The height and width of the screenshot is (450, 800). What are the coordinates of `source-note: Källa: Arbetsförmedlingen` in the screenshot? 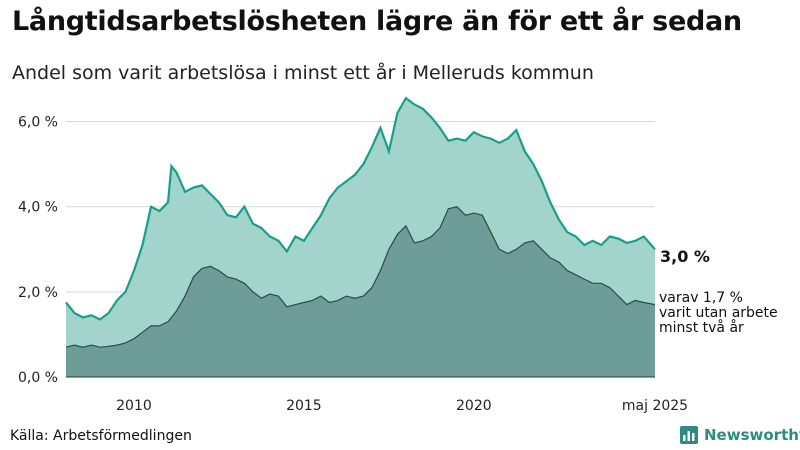 It's located at (101, 436).